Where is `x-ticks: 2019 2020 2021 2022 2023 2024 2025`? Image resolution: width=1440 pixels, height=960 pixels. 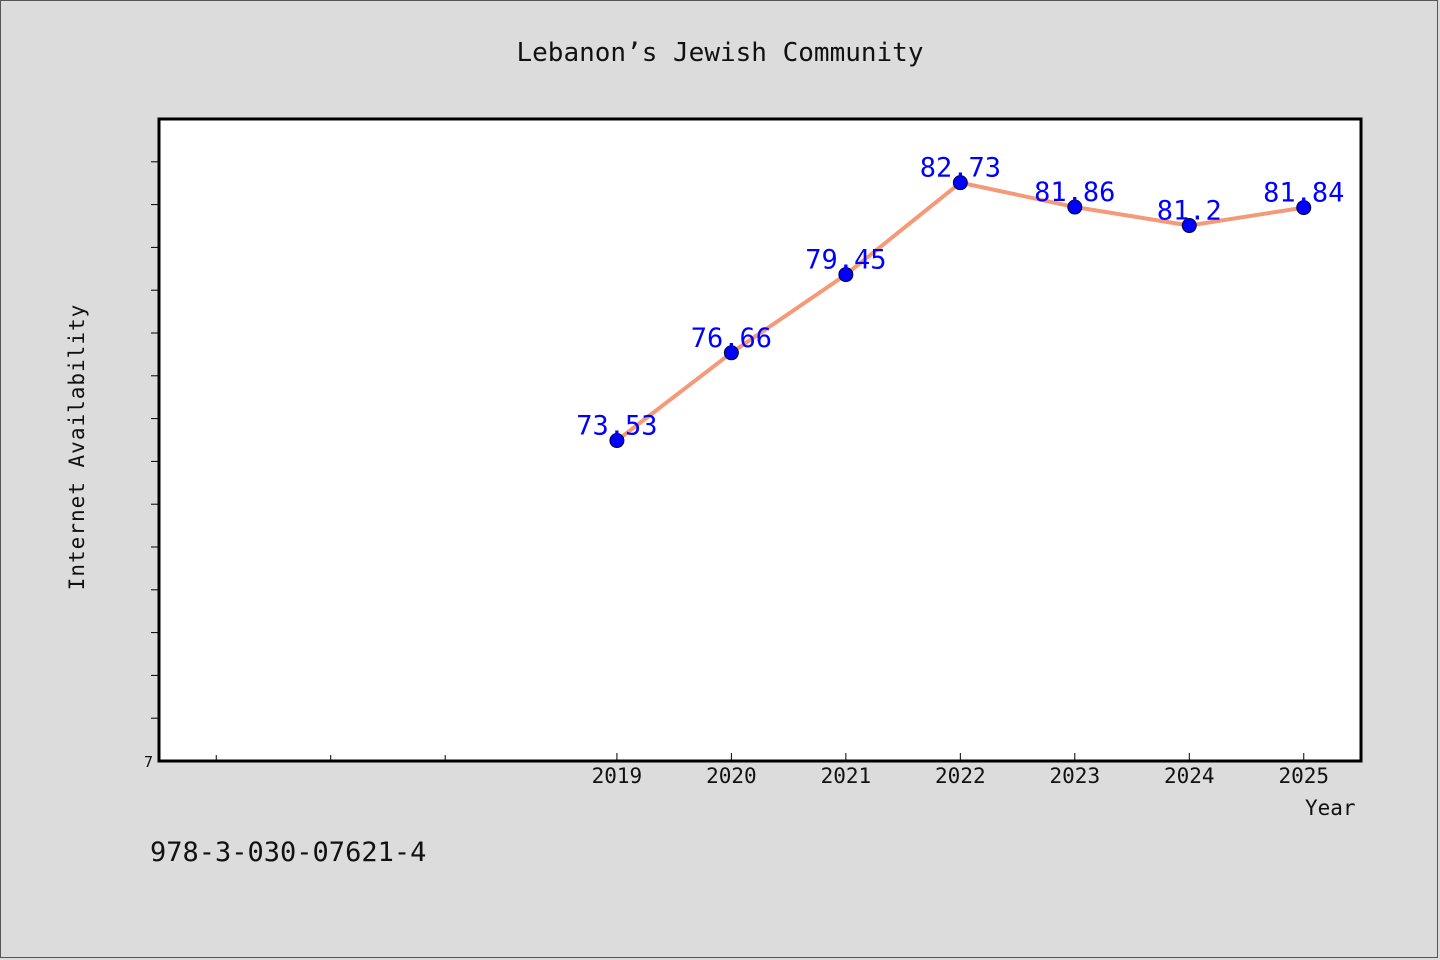 x-ticks: 2019 2020 2021 2022 2023 2024 2025 is located at coordinates (772, 770).